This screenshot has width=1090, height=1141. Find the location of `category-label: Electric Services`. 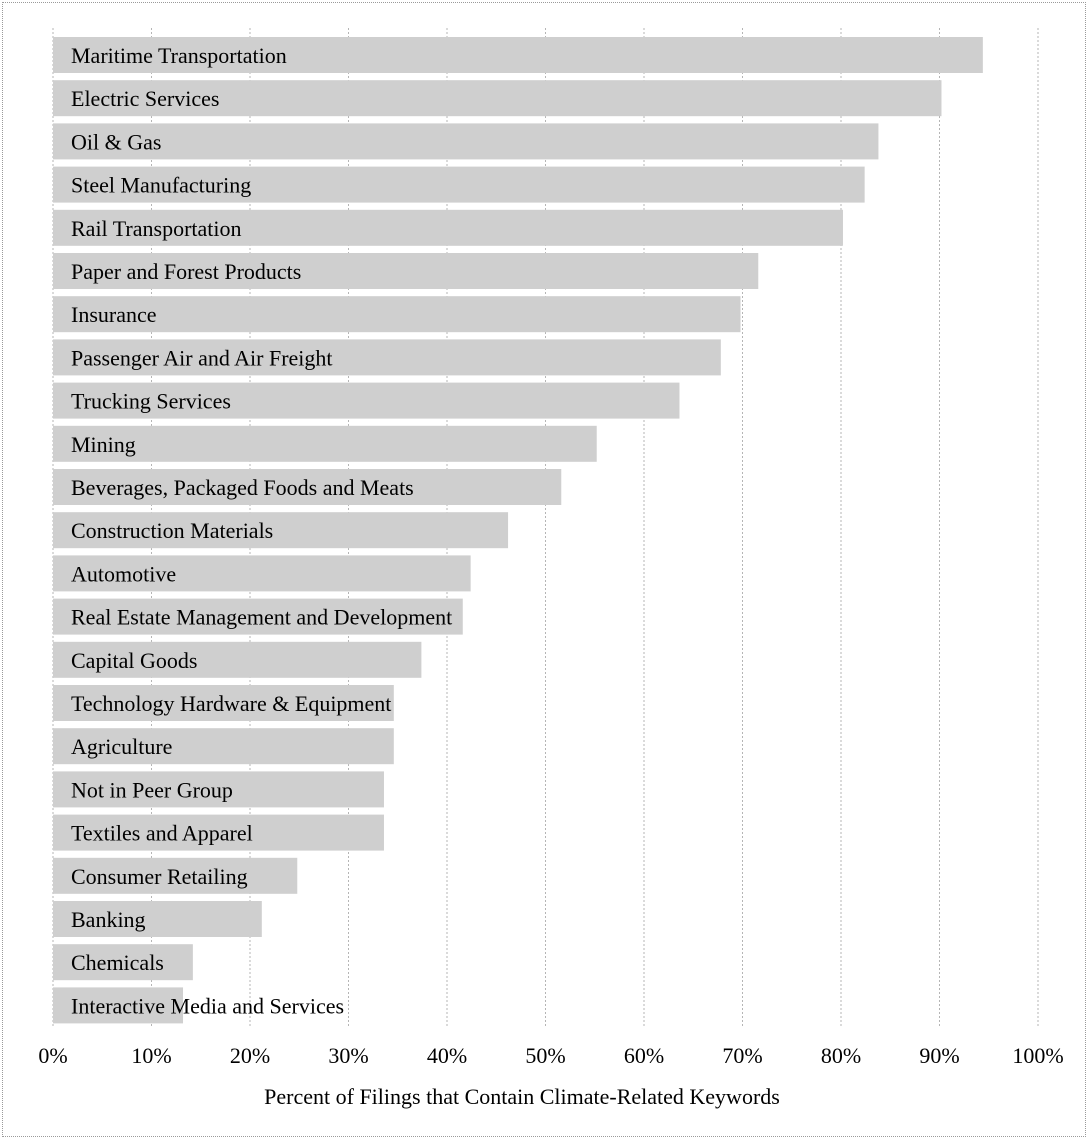

category-label: Electric Services is located at coordinates (145, 98).